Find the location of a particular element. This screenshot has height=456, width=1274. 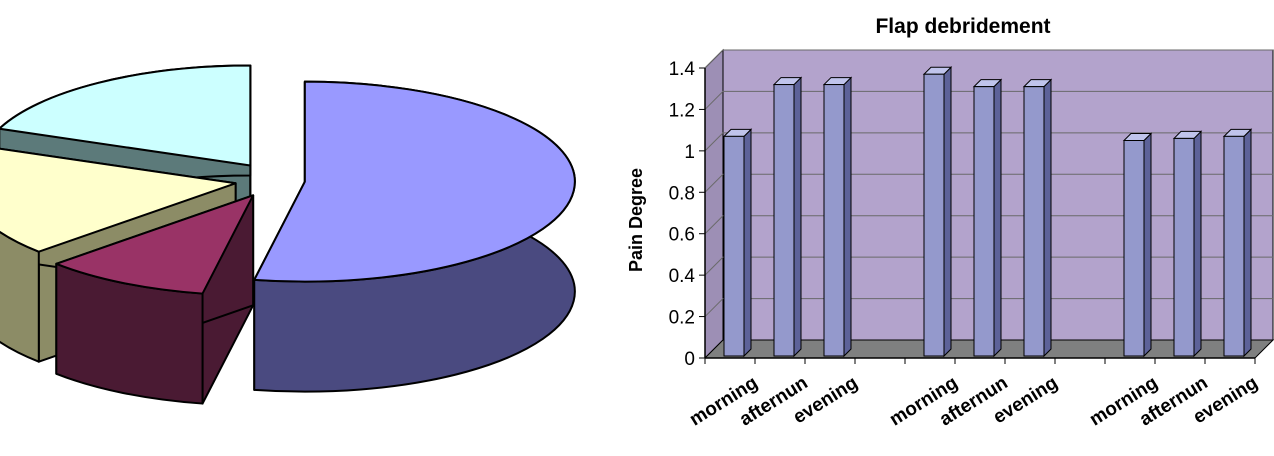

y-tick-label: 0.6 is located at coordinates (682, 235).